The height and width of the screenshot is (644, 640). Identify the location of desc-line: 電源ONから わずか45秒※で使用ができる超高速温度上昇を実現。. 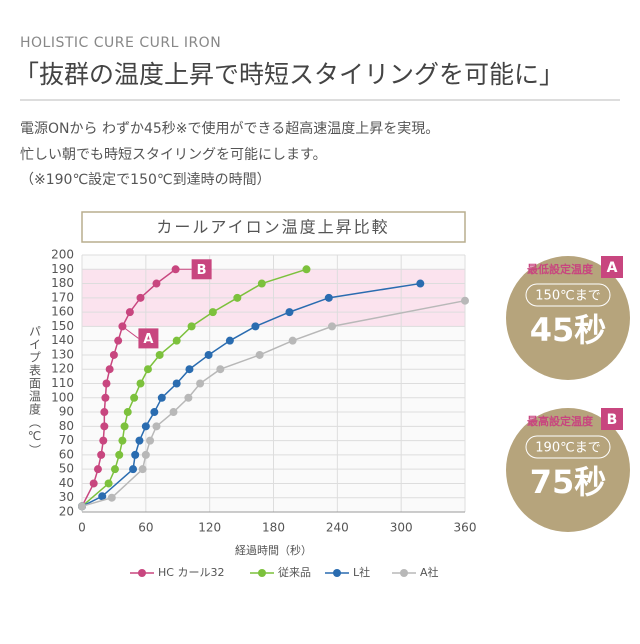
(229, 128).